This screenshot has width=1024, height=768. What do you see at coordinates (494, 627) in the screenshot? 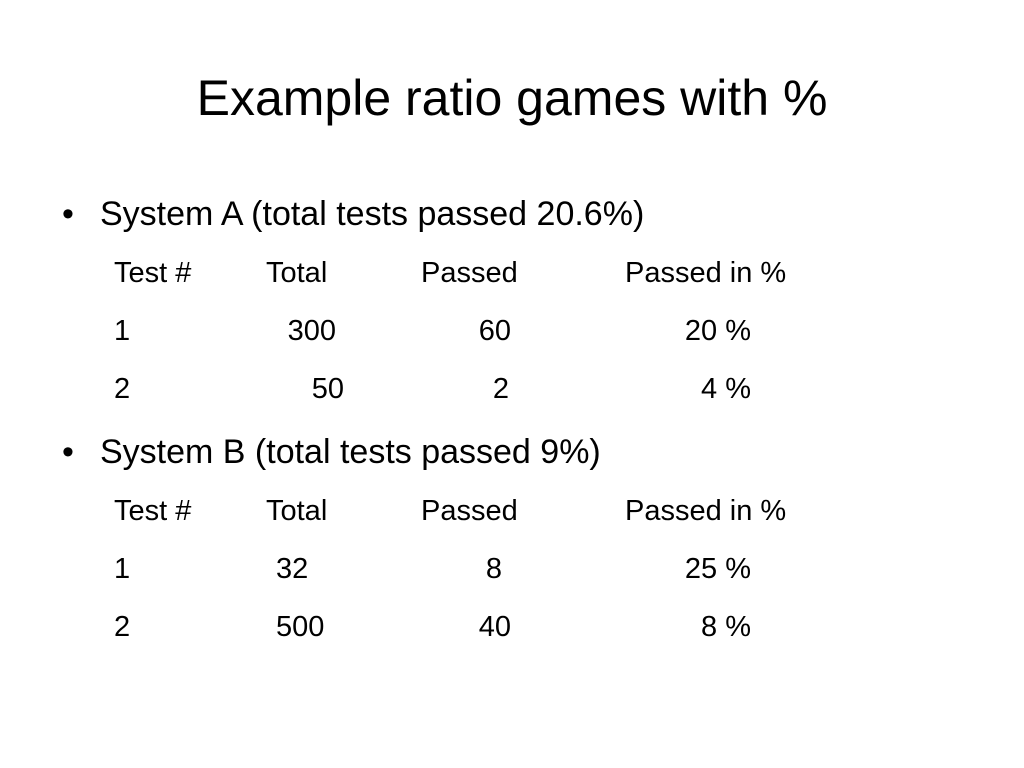
I see `cell-passed: 40` at bounding box center [494, 627].